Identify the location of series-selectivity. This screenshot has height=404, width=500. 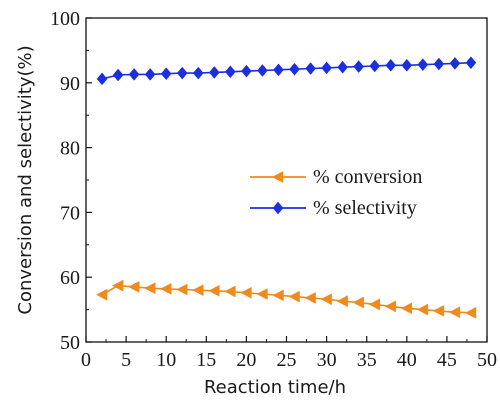
(286, 71).